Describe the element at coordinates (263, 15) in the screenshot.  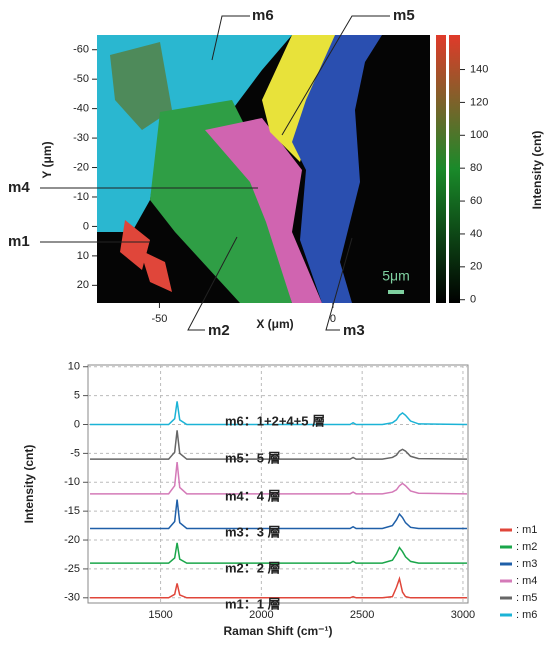
I see `map-annotation: m6` at that location.